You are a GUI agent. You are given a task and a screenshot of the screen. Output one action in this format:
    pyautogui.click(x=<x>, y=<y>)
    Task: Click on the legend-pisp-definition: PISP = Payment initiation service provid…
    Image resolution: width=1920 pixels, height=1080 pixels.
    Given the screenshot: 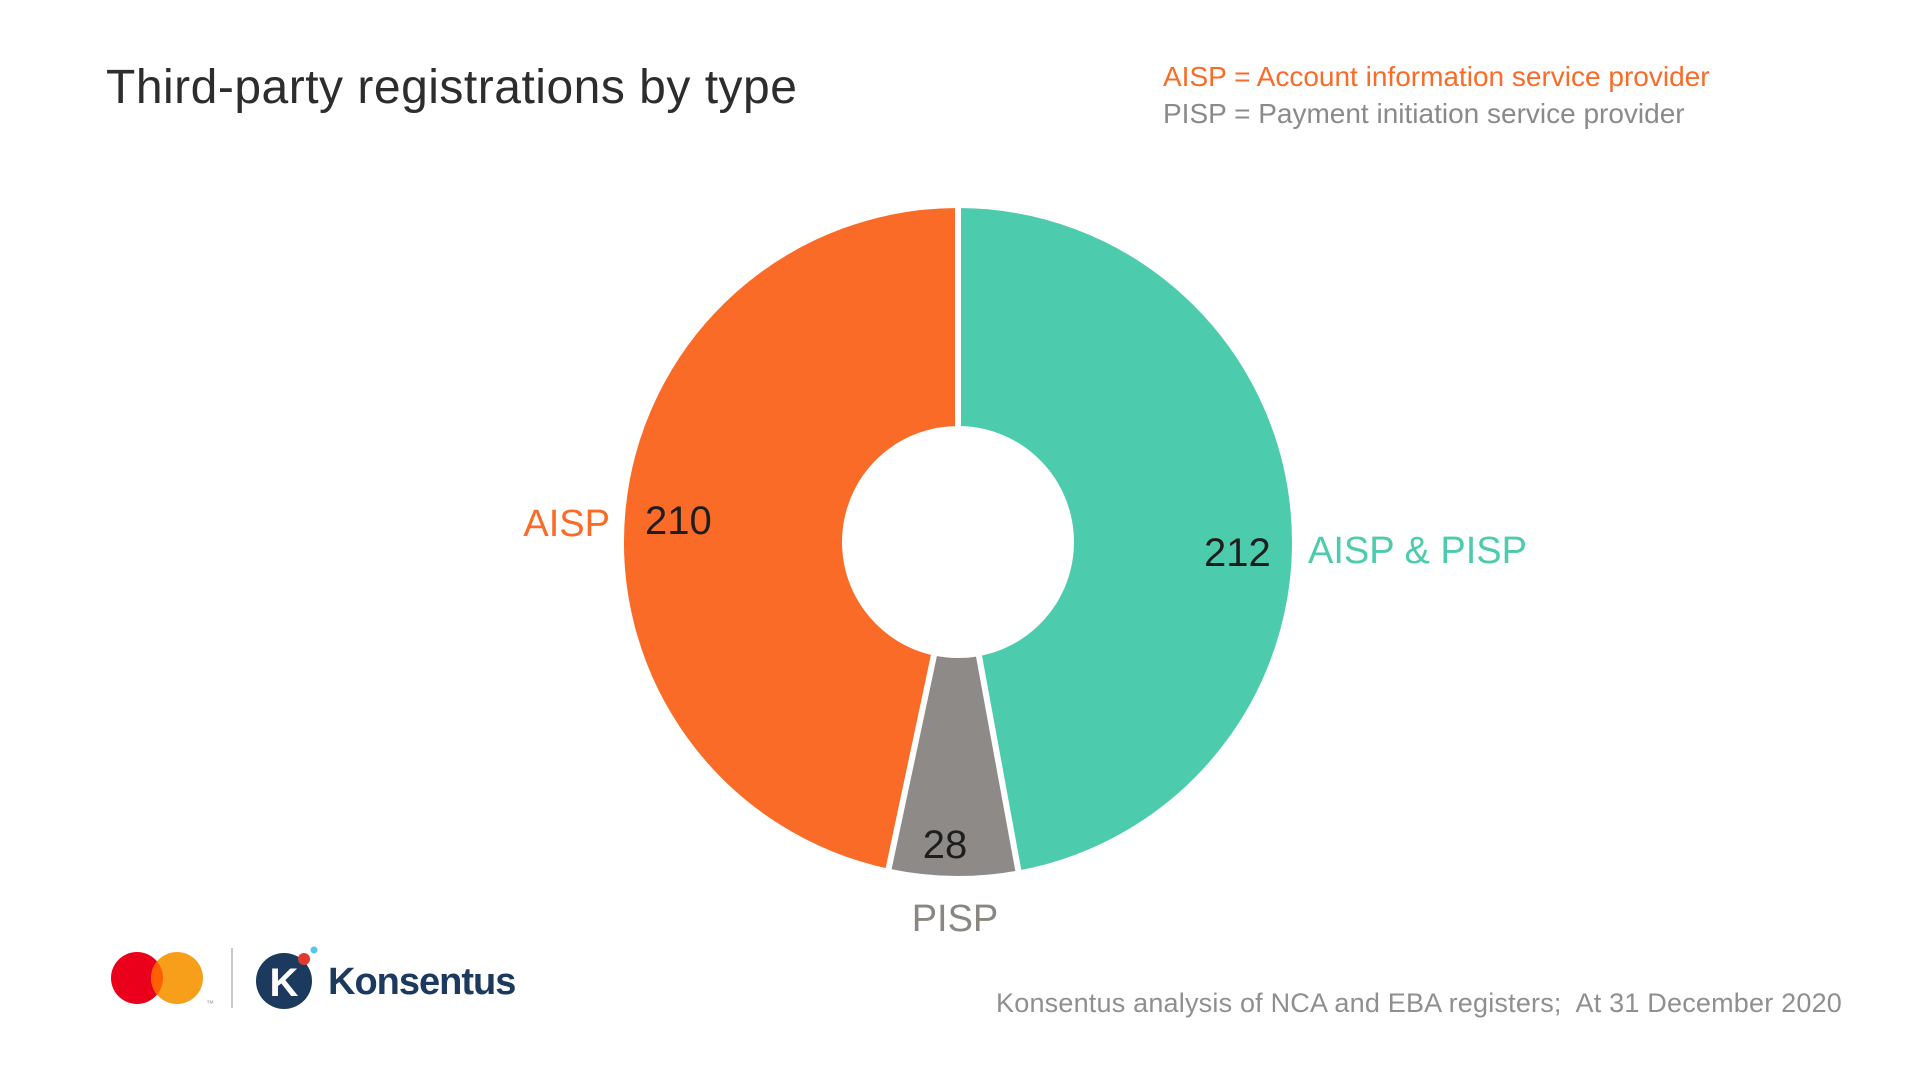 What is the action you would take?
    pyautogui.click(x=1424, y=113)
    